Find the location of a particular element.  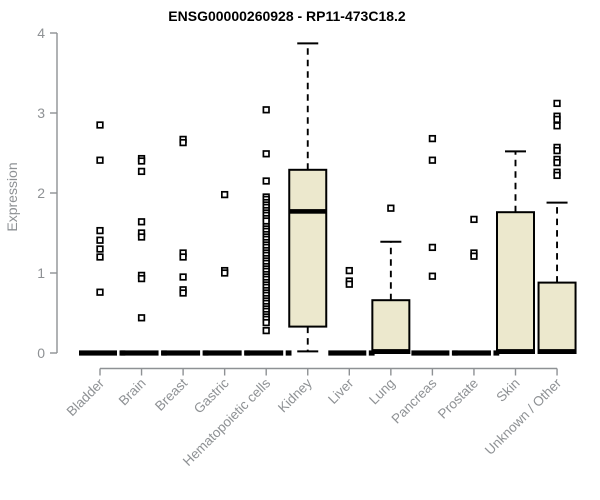

x-category-label: Gastric is located at coordinates (211, 395).